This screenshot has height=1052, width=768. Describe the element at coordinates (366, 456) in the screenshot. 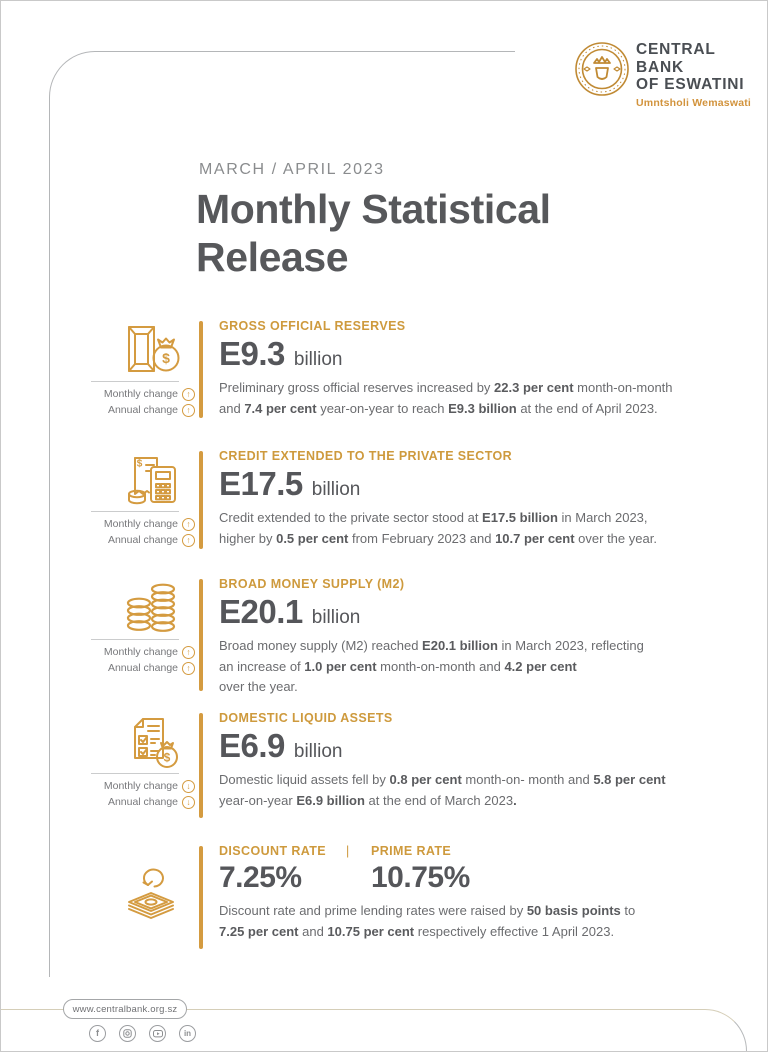

I see `section-heading: CREDIT EXTENDED TO THE PRIVATE SECTOR` at that location.